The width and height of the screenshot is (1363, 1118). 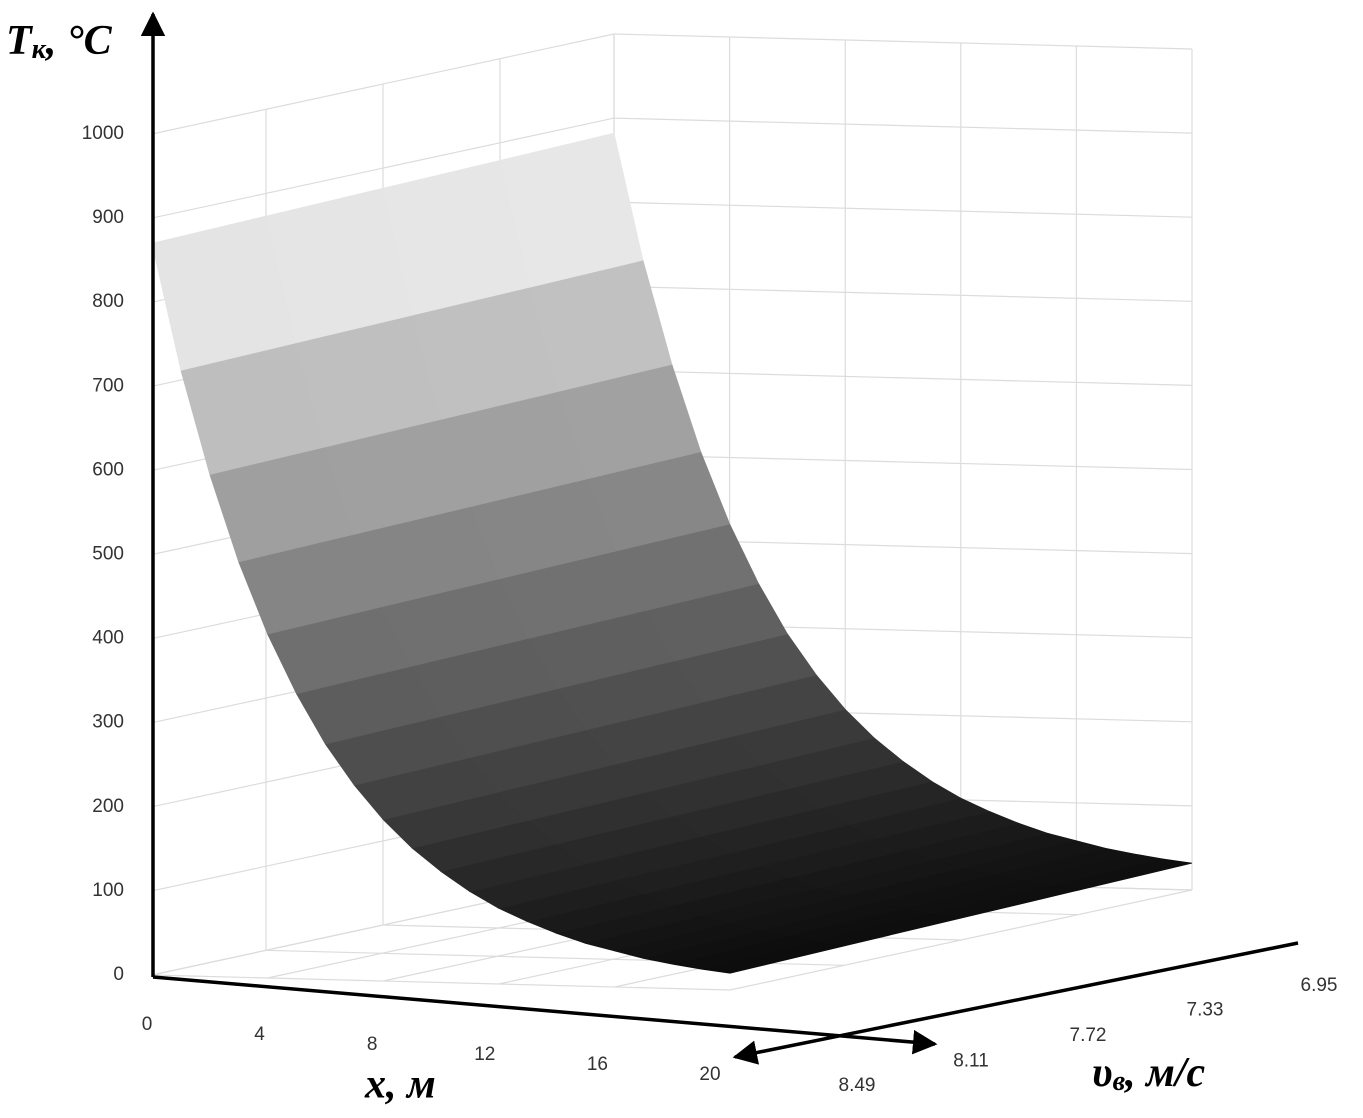 What do you see at coordinates (108, 554) in the screenshot?
I see `z-tick-label: 500` at bounding box center [108, 554].